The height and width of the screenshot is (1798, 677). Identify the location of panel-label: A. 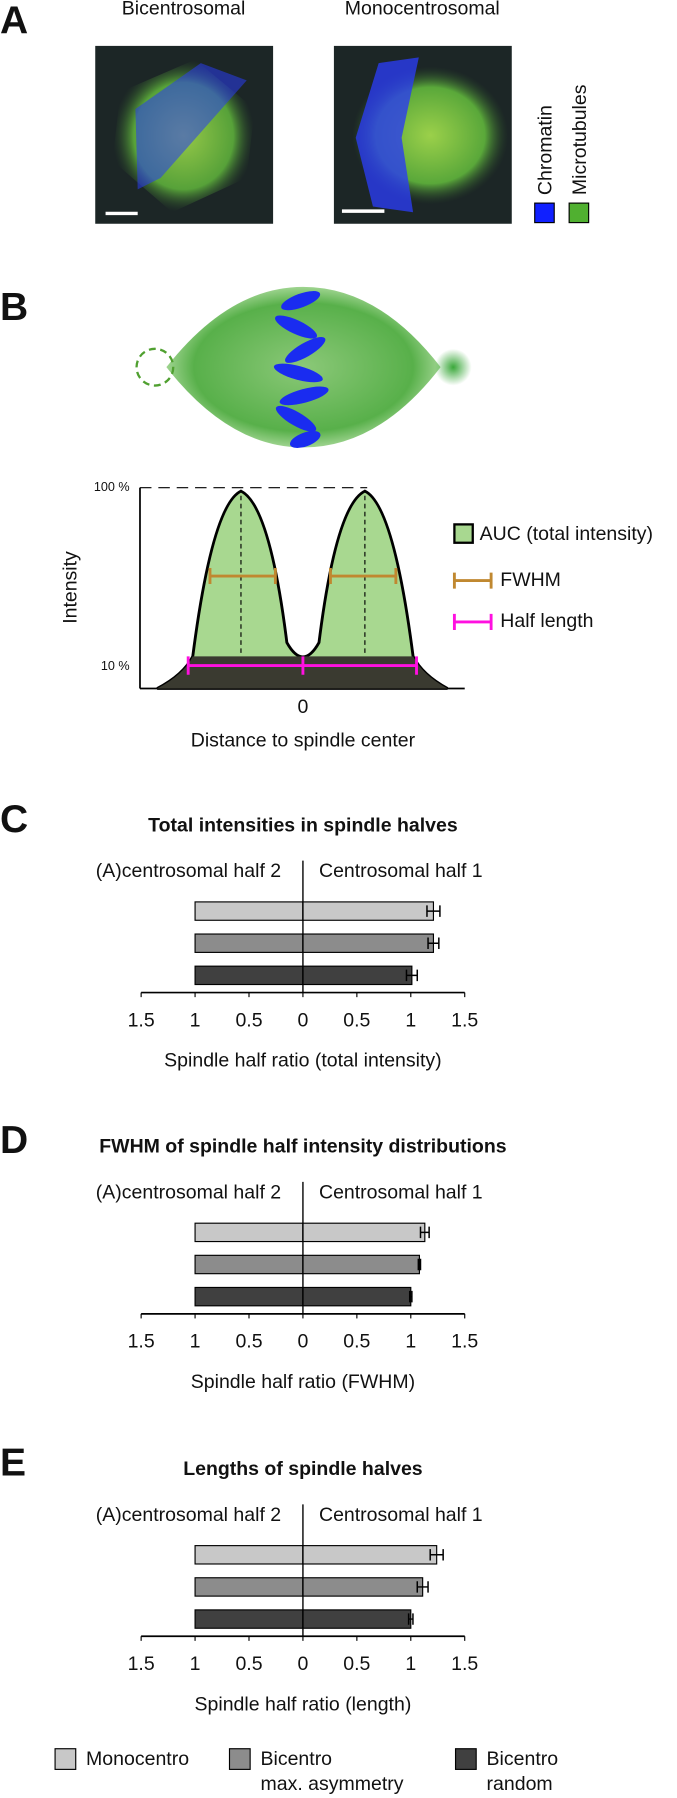
(14, 21).